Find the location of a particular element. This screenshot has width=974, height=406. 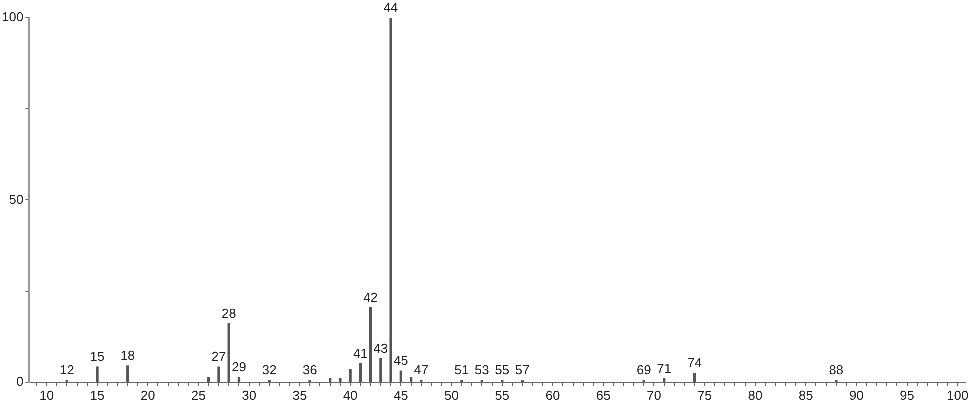

x-tick-label: 85 is located at coordinates (806, 395).